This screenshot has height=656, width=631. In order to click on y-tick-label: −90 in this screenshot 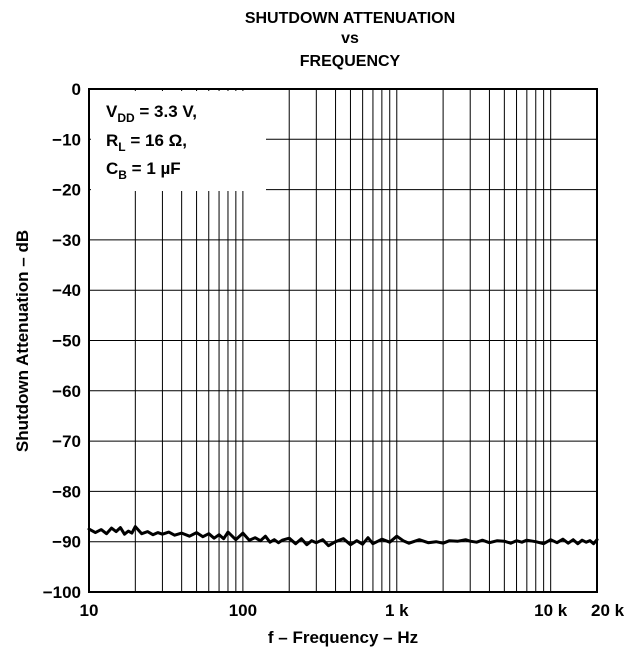, I will do `click(66, 542)`.